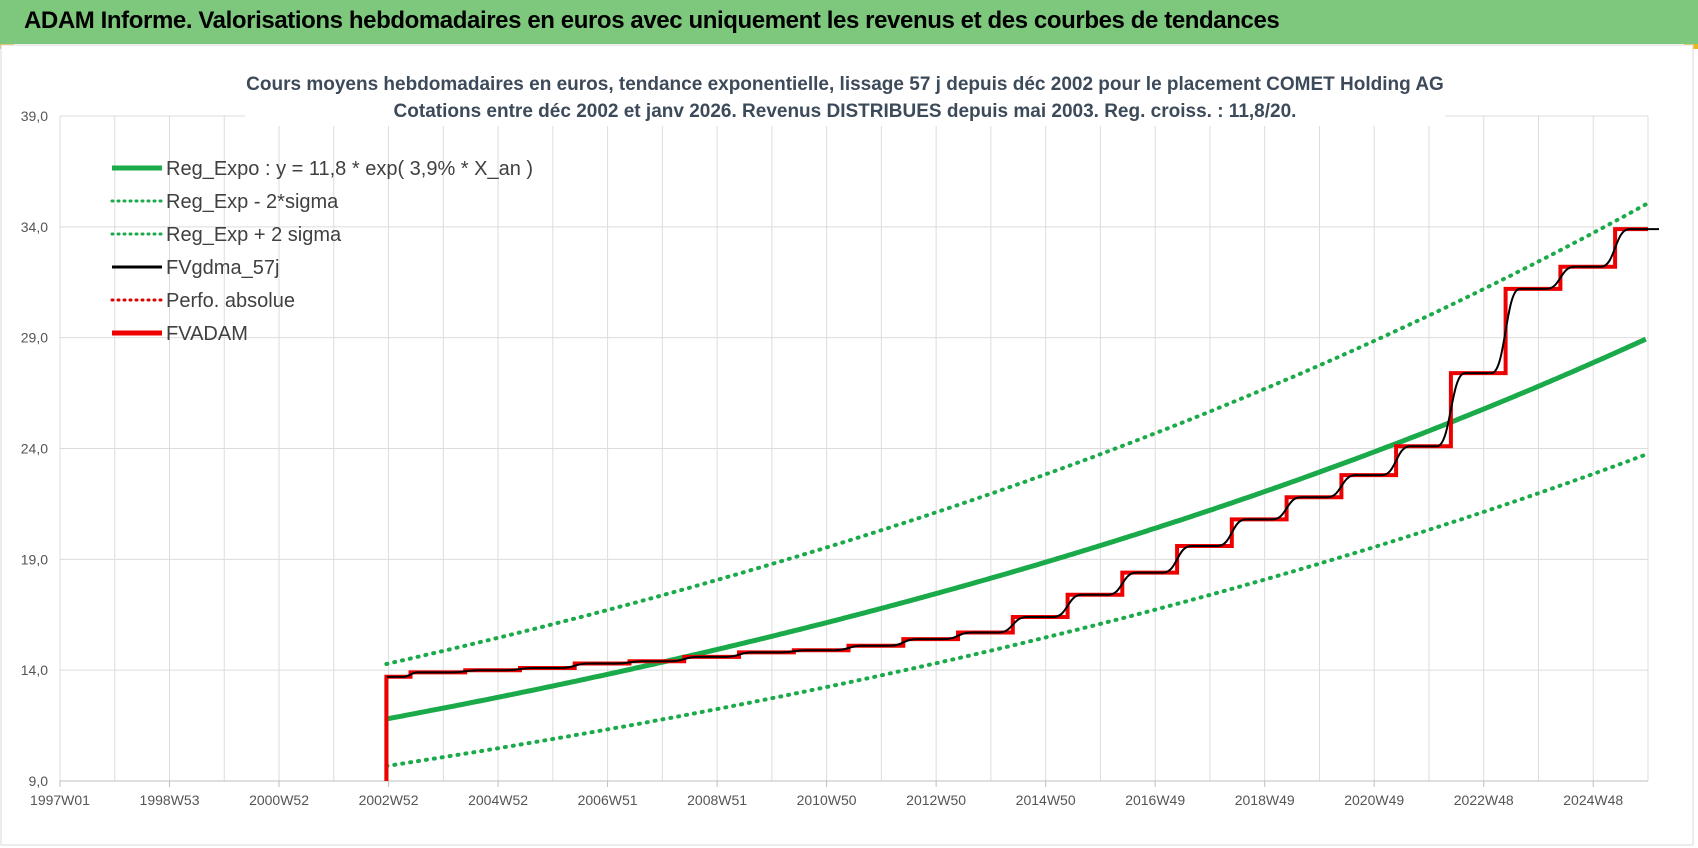 The height and width of the screenshot is (848, 1698). What do you see at coordinates (717, 800) in the screenshot?
I see `x-tick-label: 2008W51` at bounding box center [717, 800].